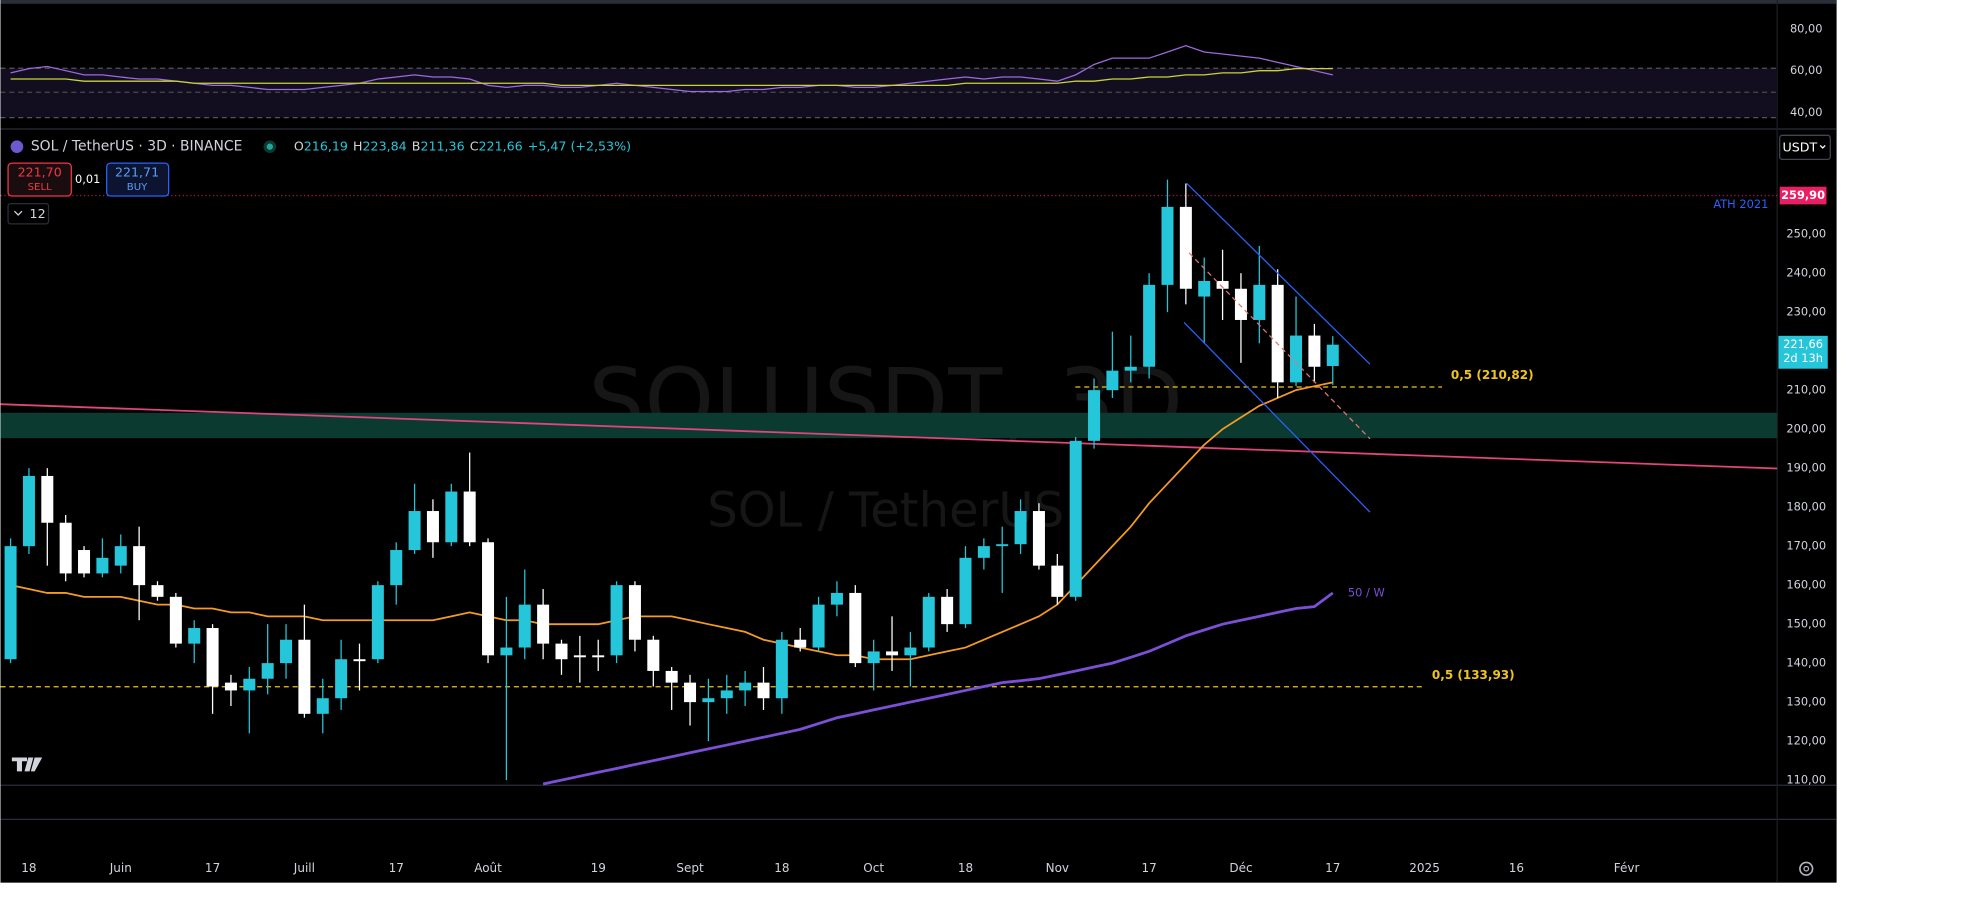 This screenshot has height=913, width=1961. What do you see at coordinates (873, 868) in the screenshot?
I see `x-tick-label: Oct` at bounding box center [873, 868].